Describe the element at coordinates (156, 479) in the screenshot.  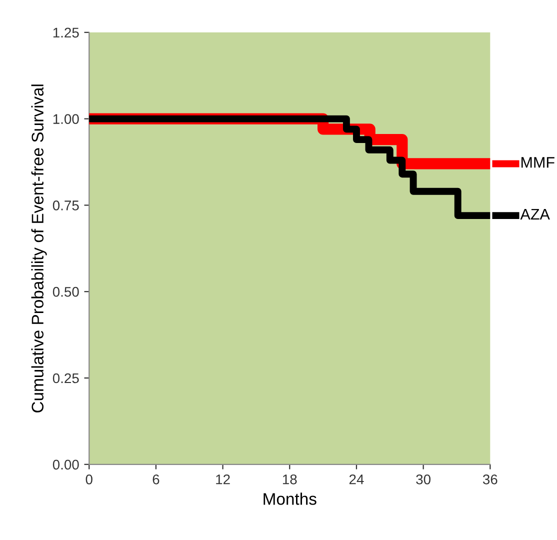
I see `x-tick-label: 6` at that location.